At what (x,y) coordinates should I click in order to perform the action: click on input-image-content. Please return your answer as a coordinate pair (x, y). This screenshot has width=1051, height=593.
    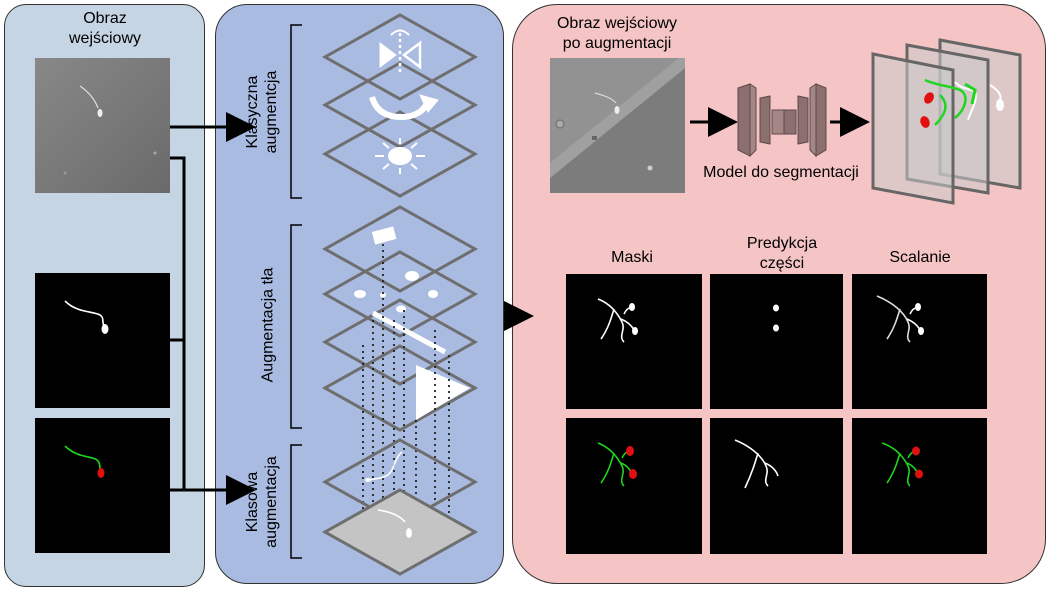
    Looking at the image, I should click on (102, 125).